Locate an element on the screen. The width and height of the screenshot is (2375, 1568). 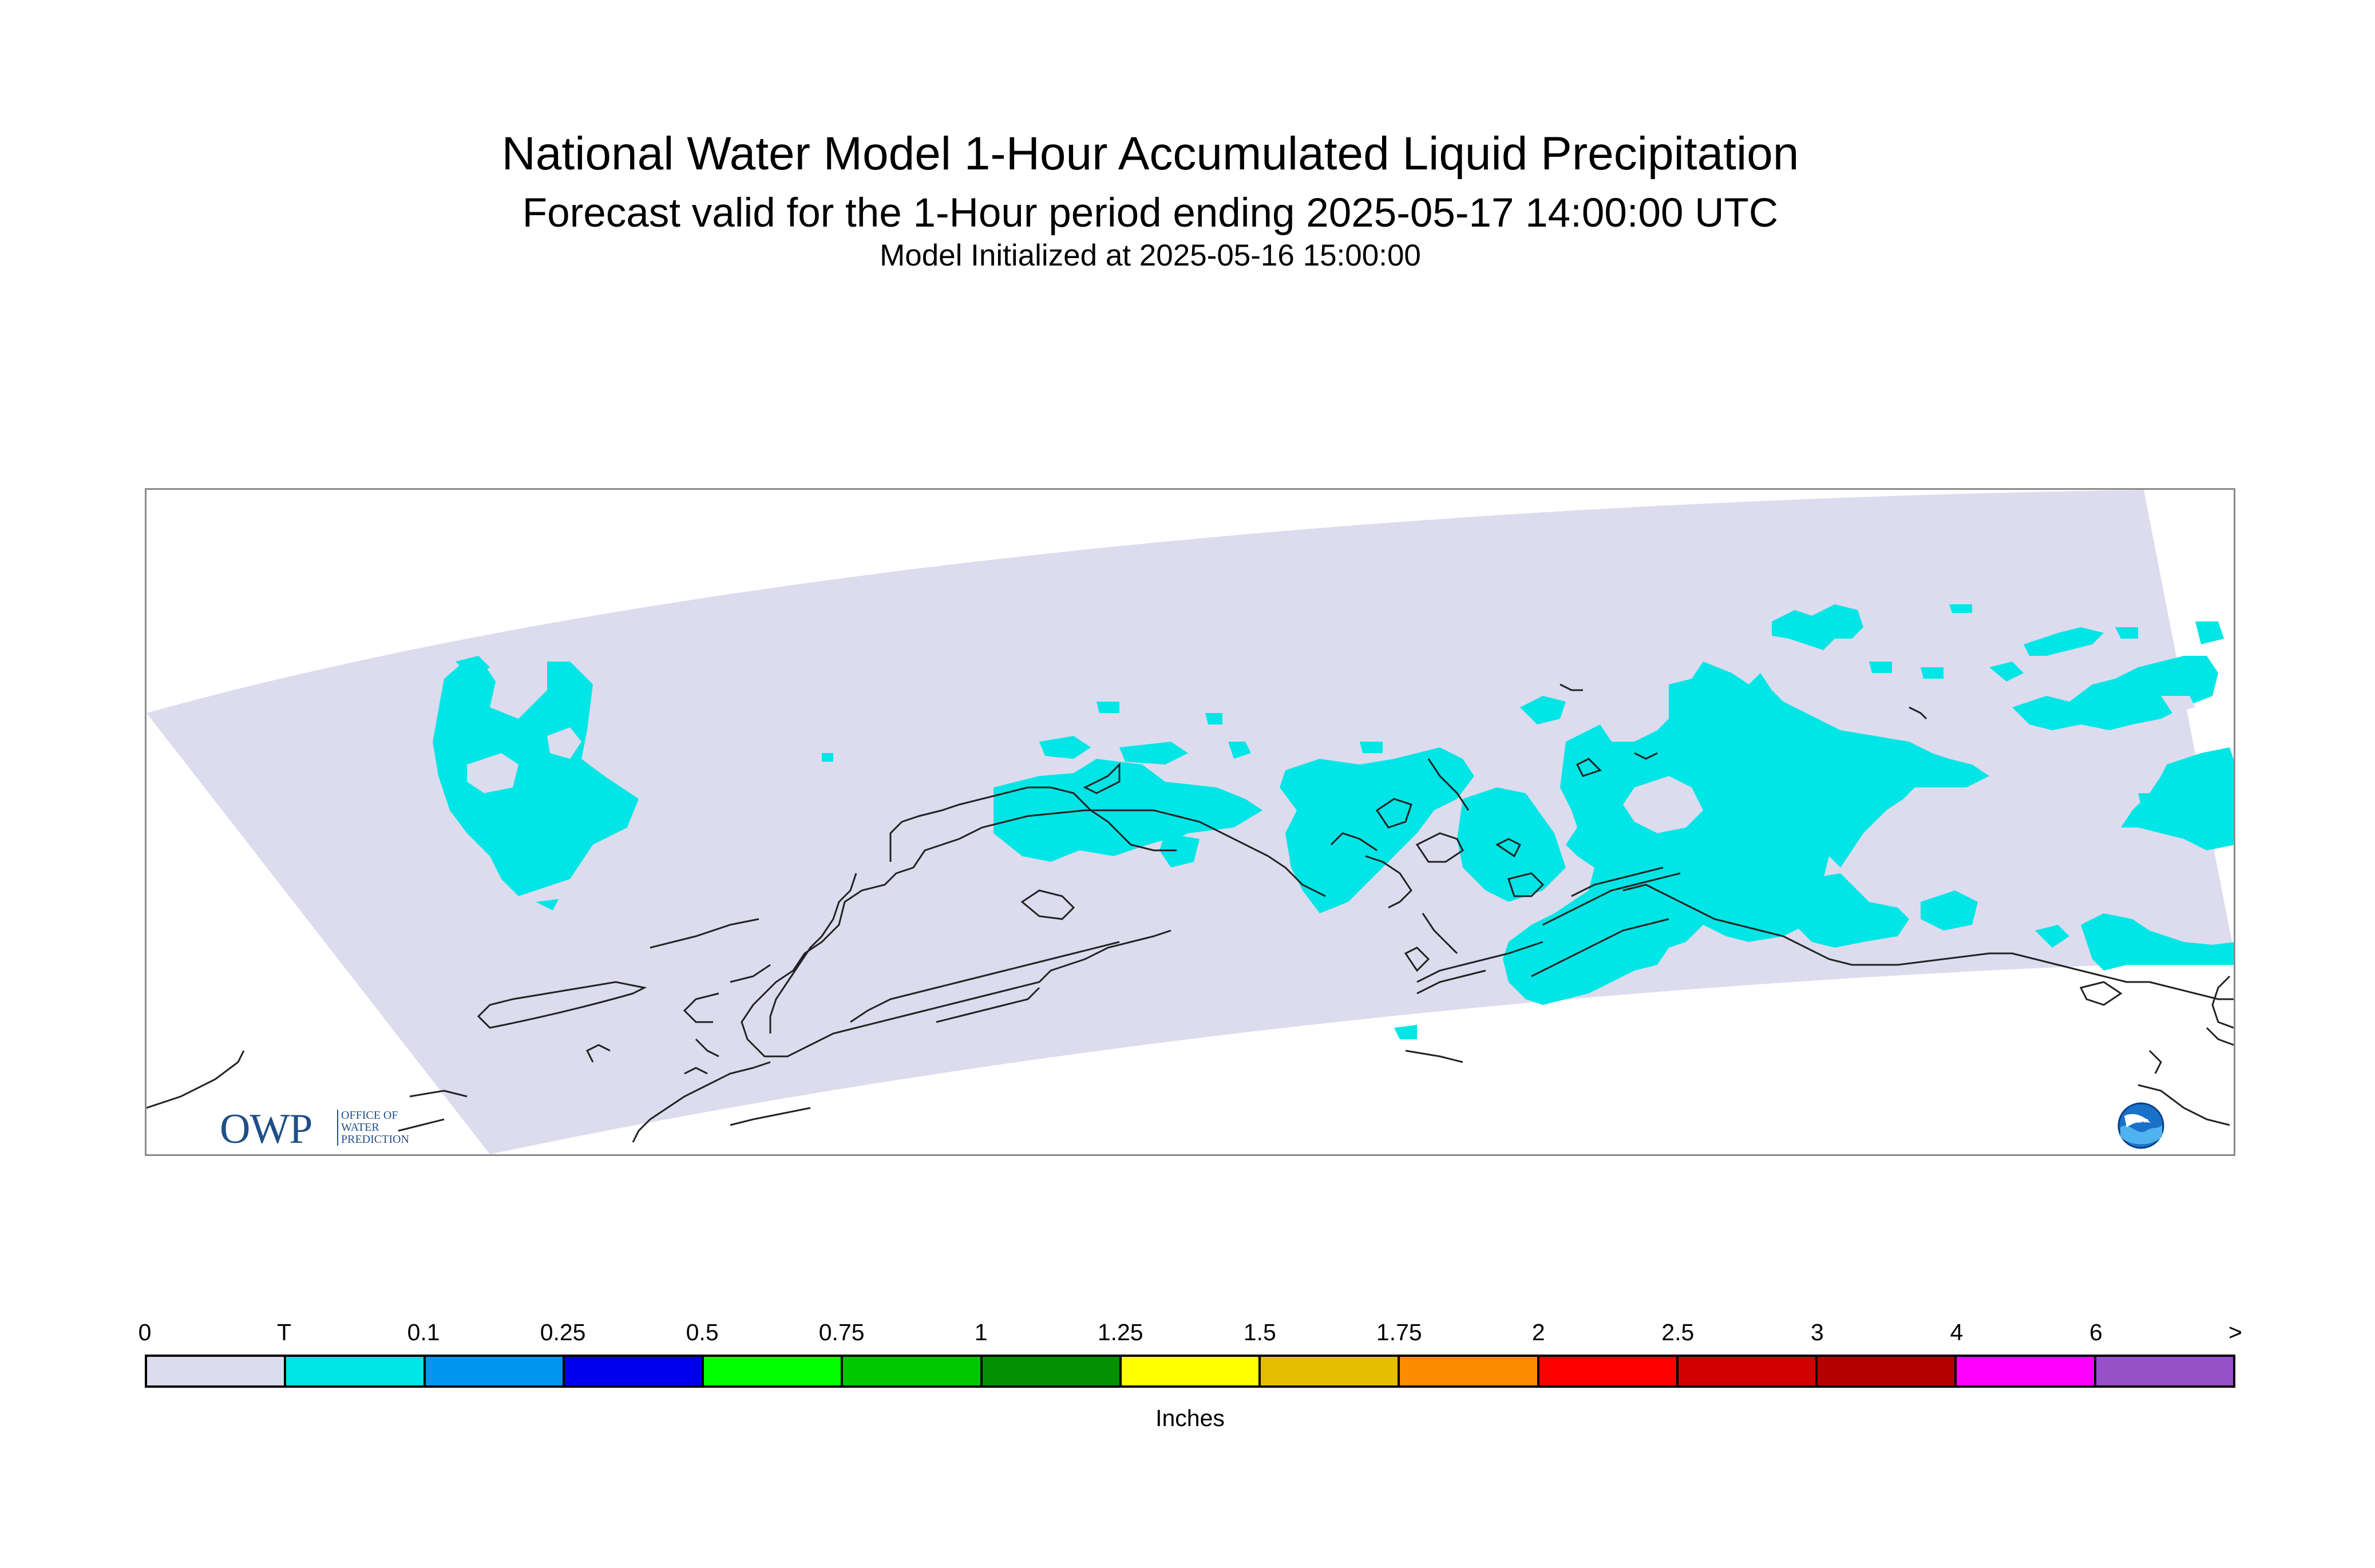
legend-tick-label: 4 is located at coordinates (1957, 1332).